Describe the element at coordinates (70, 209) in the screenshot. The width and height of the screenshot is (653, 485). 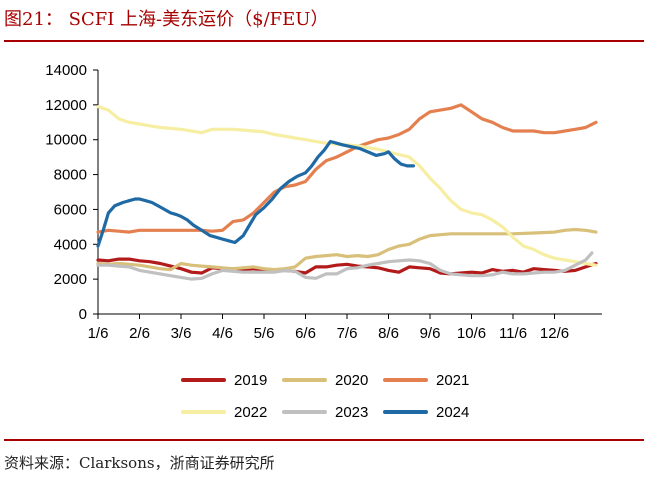
I see `y-tick-label: 6000` at that location.